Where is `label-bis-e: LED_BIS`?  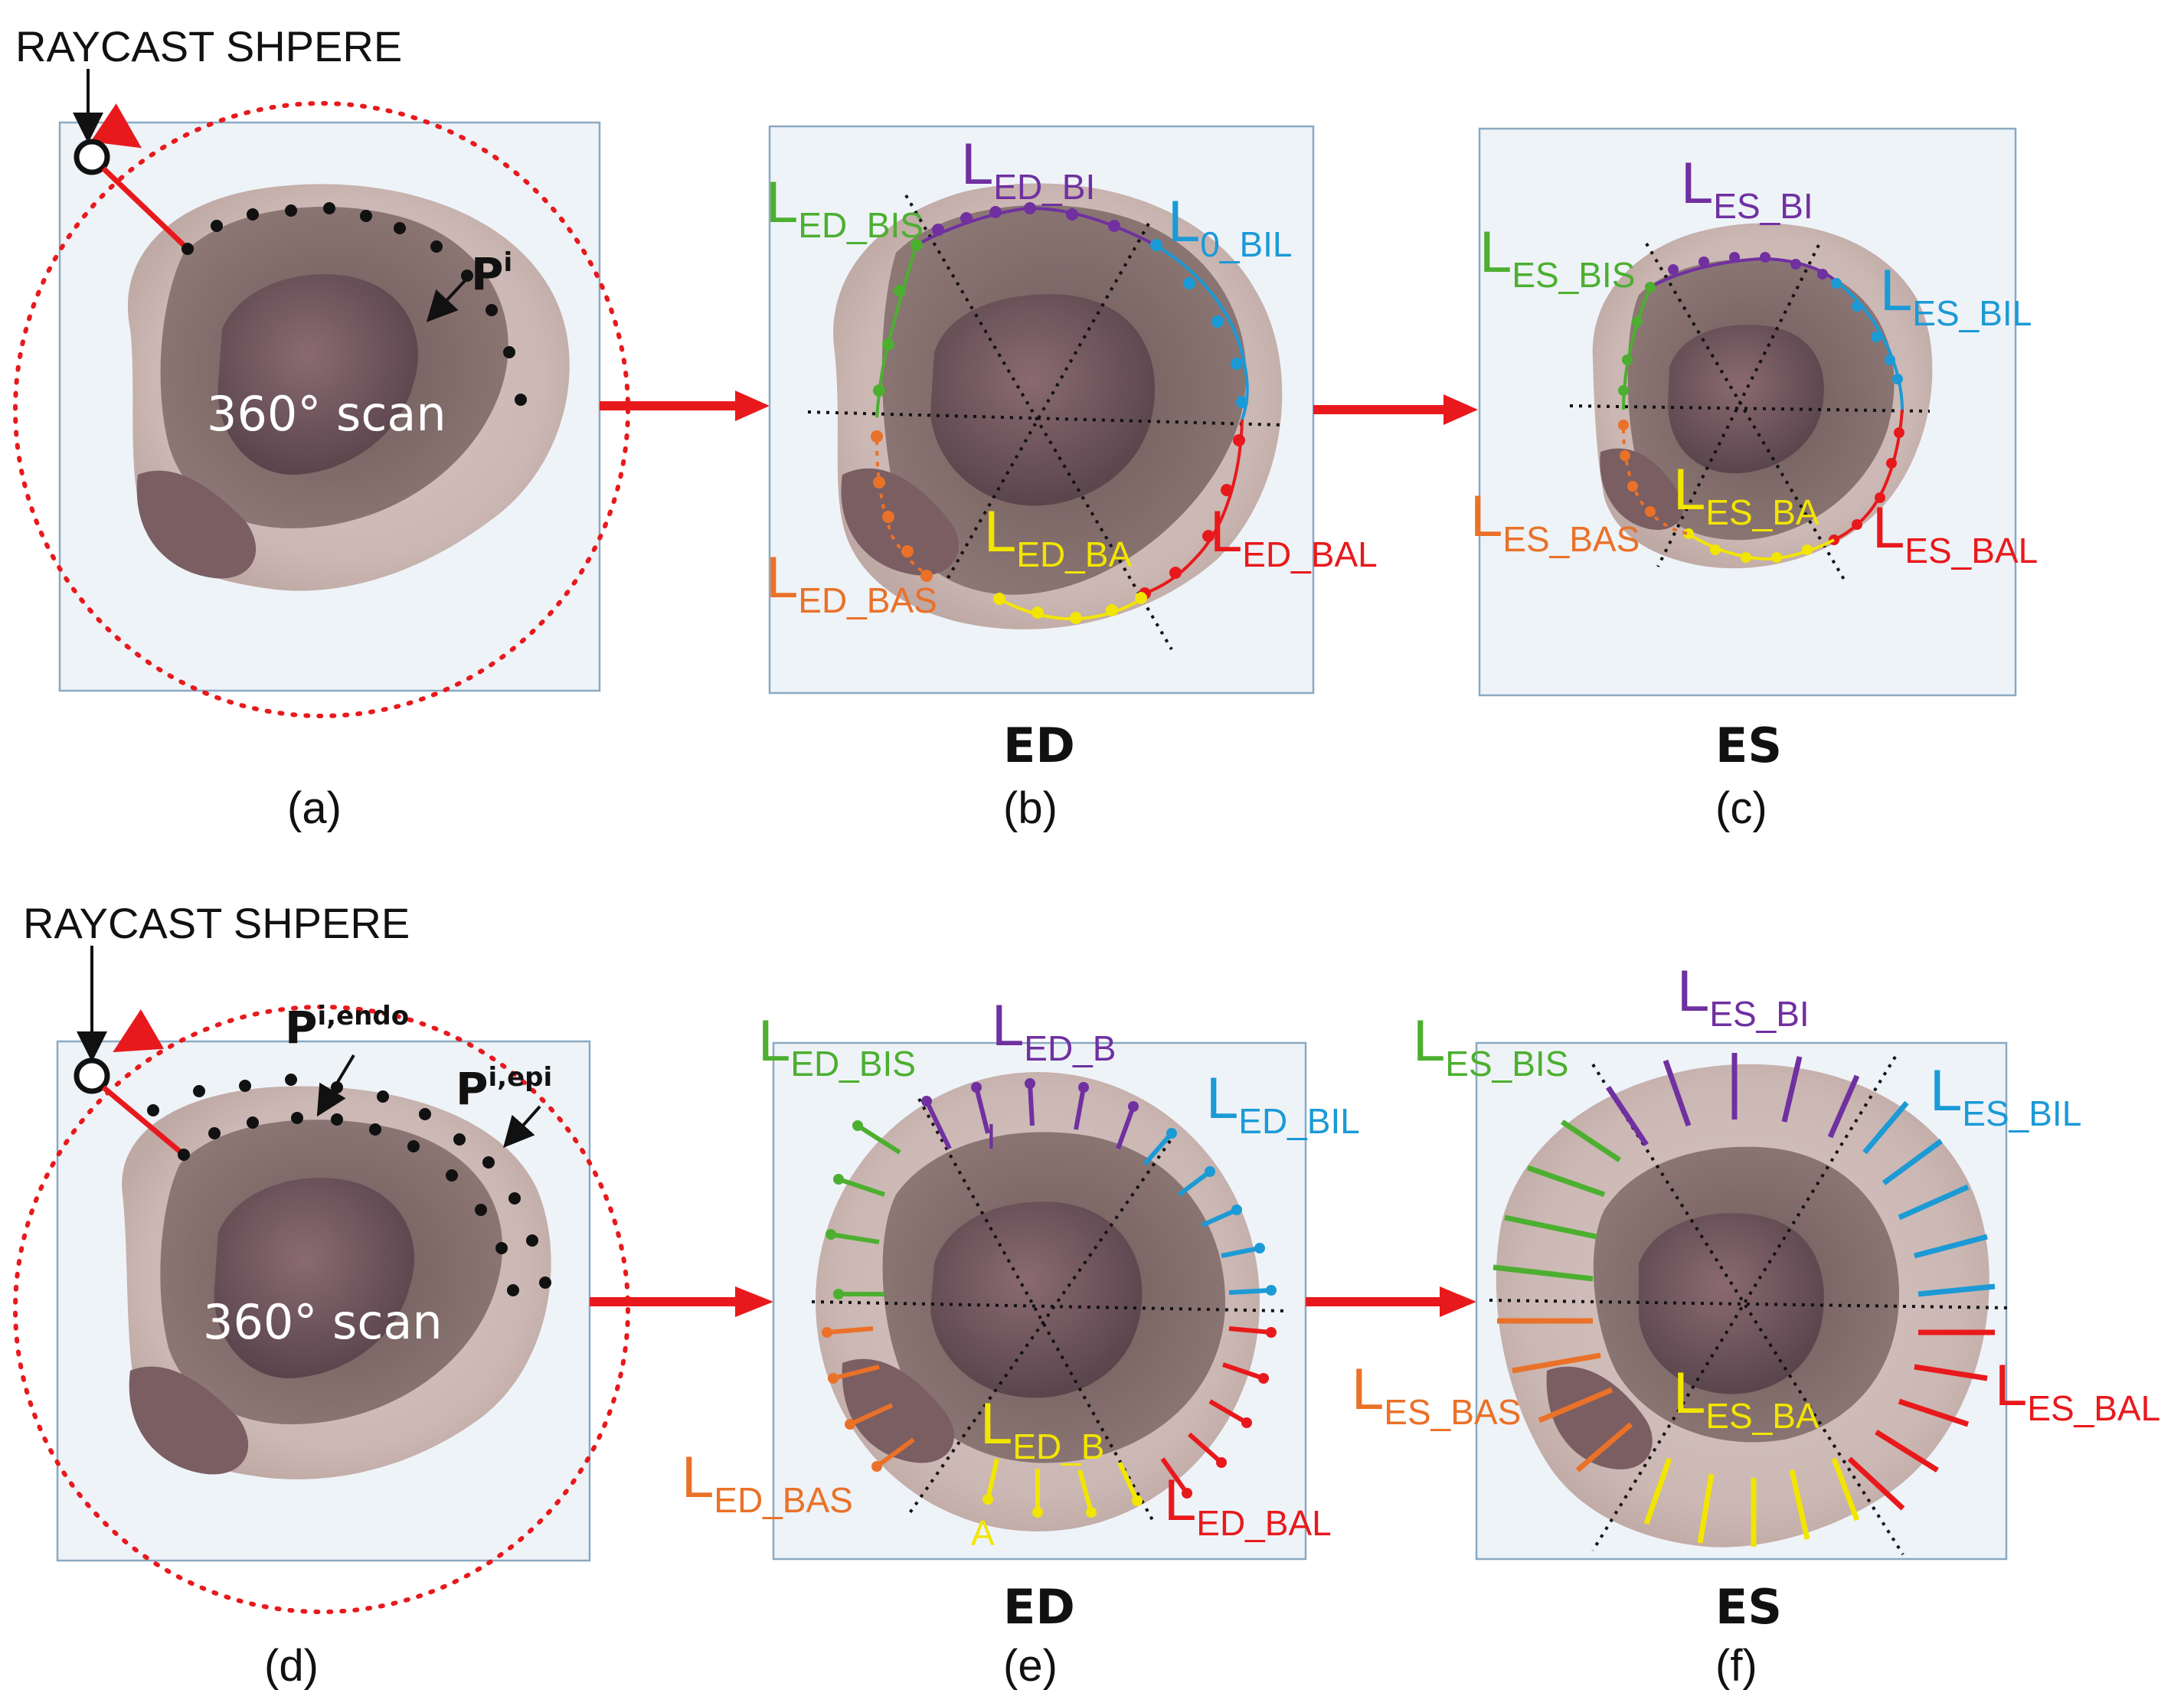 label-bis-e: LED_BIS is located at coordinates (837, 1046).